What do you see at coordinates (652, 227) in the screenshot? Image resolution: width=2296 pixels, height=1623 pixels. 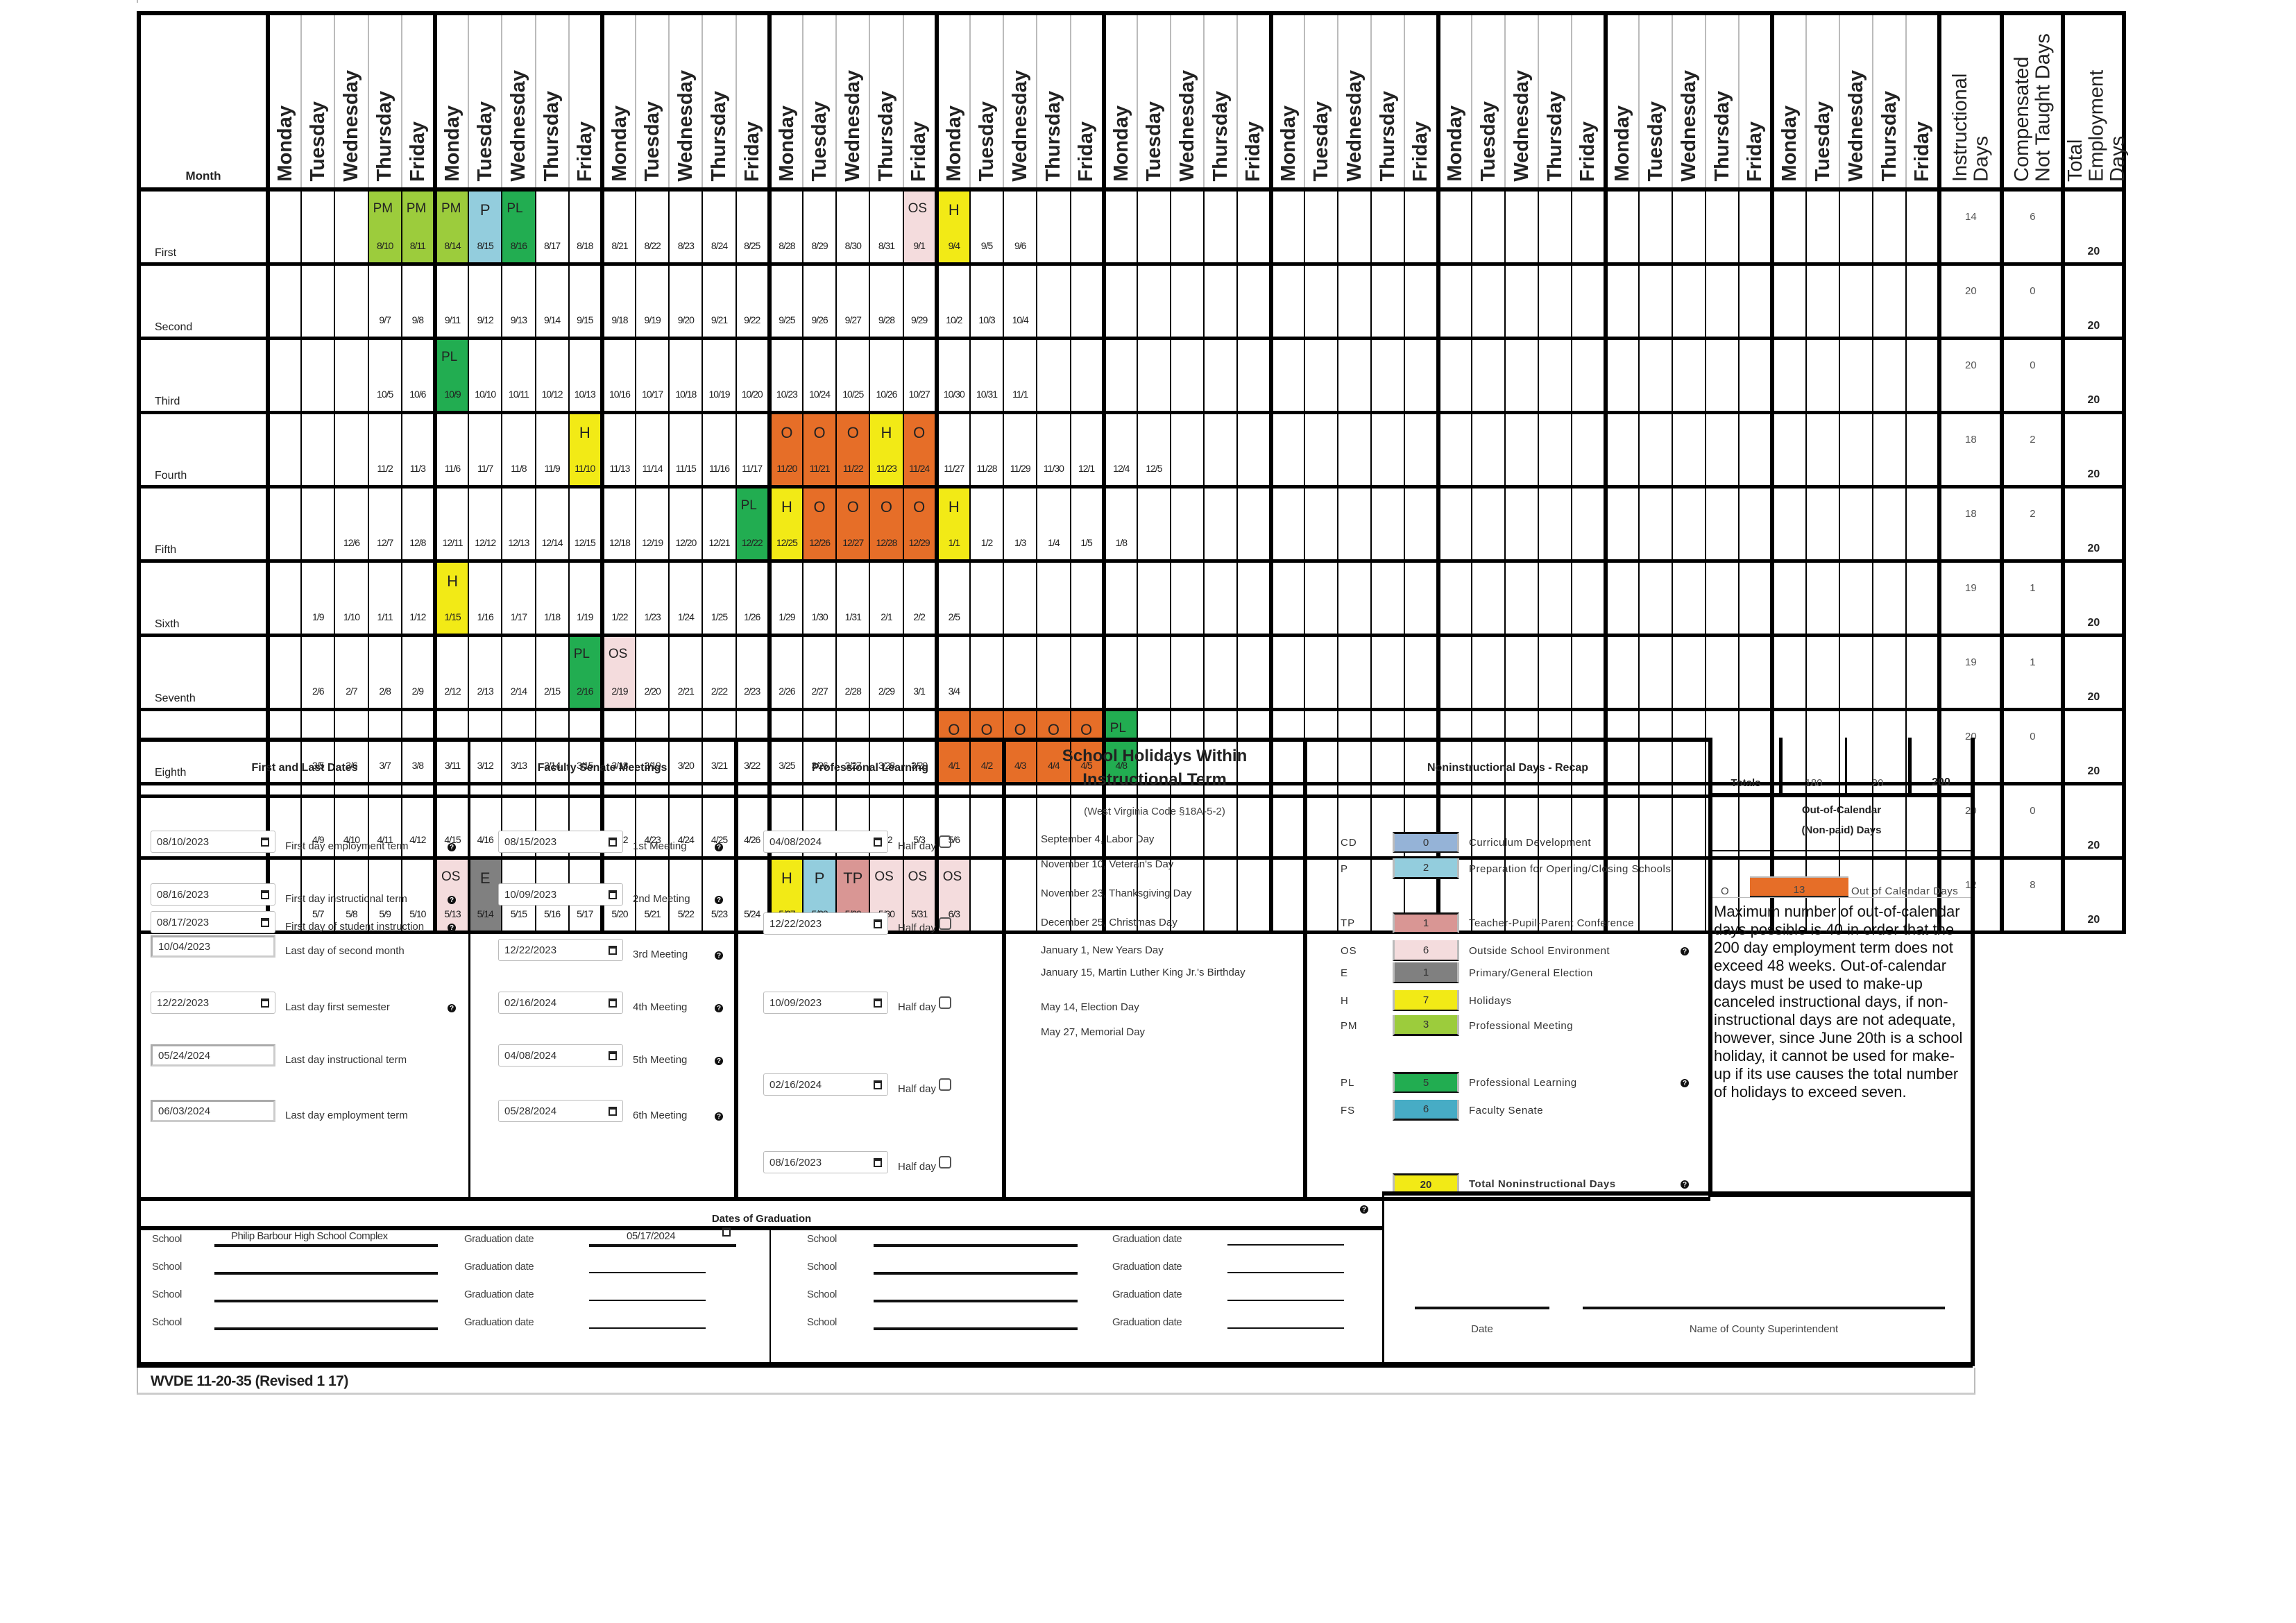 I see `day-cell: 8/22` at bounding box center [652, 227].